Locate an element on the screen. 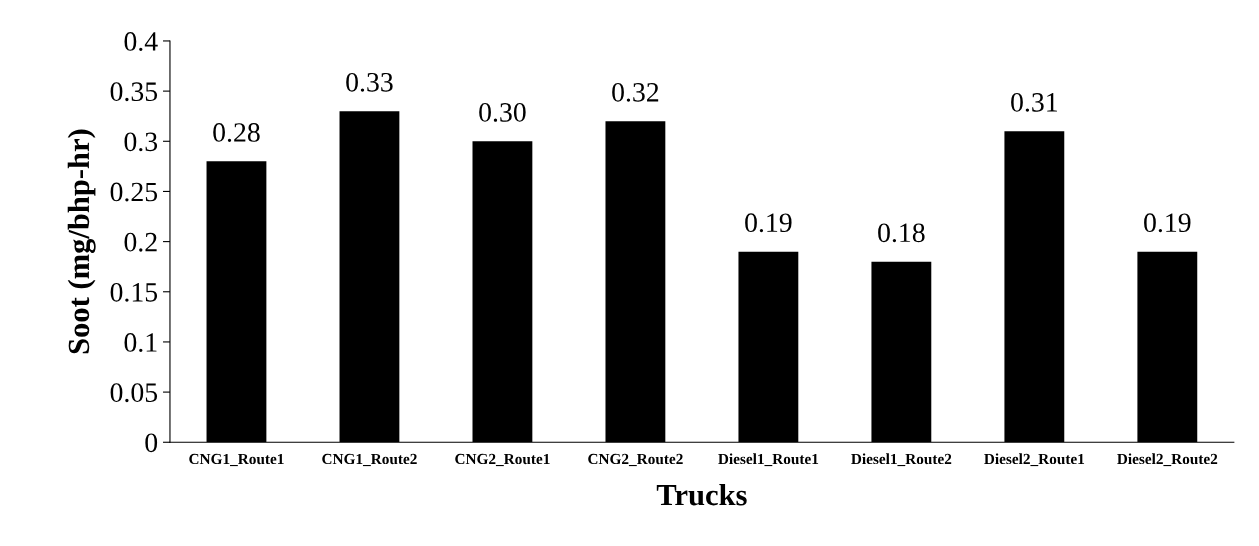  x-tick-label: CNG2_Route2 is located at coordinates (635, 460).